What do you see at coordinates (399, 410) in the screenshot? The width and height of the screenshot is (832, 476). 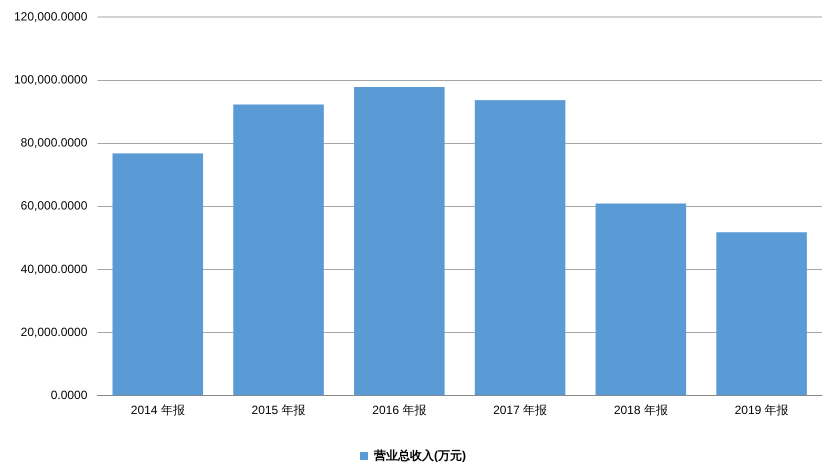 I see `x-tick-label: 2016 年报` at bounding box center [399, 410].